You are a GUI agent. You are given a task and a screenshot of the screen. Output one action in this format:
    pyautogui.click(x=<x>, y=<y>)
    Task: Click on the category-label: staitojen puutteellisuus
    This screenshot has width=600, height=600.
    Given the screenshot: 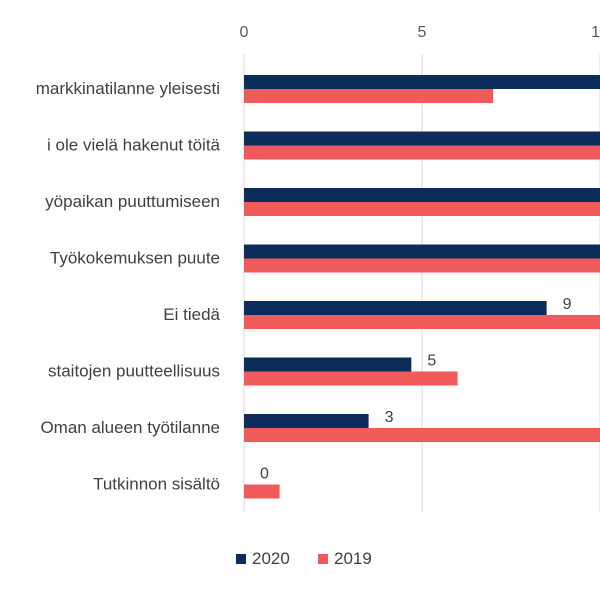 What is the action you would take?
    pyautogui.click(x=134, y=371)
    